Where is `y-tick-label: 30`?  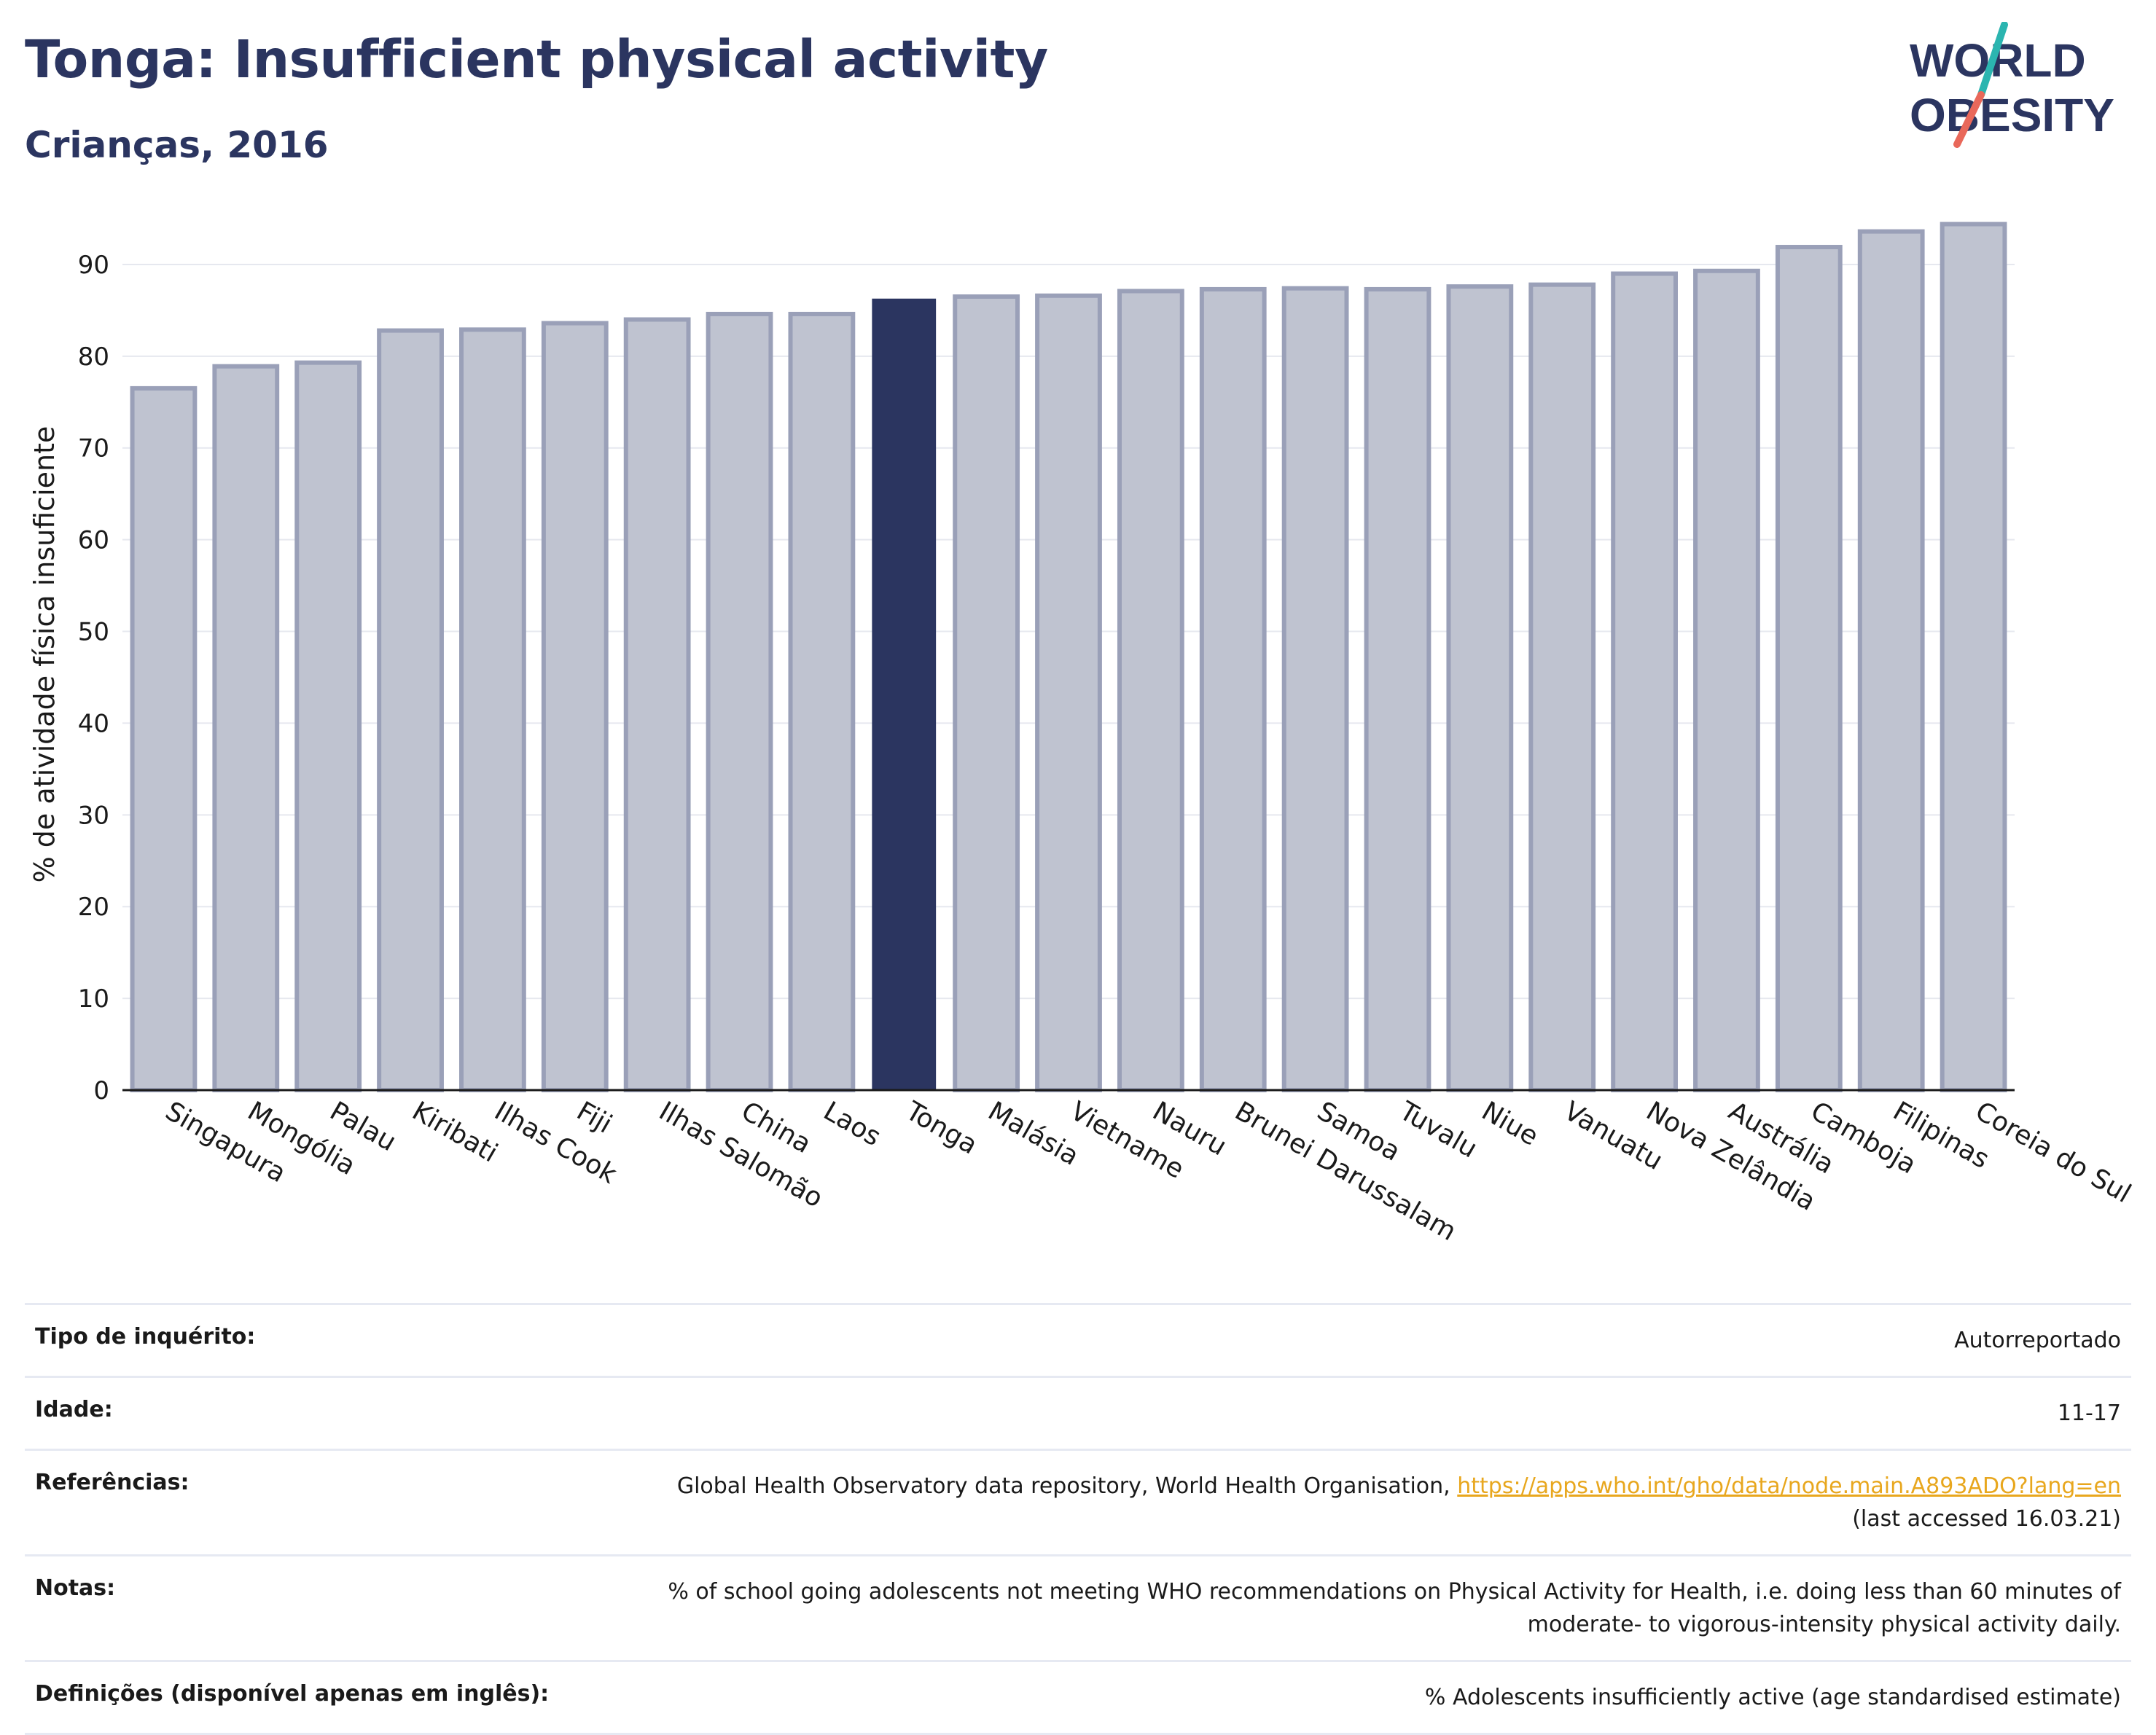 y-tick-label: 30 is located at coordinates (94, 815).